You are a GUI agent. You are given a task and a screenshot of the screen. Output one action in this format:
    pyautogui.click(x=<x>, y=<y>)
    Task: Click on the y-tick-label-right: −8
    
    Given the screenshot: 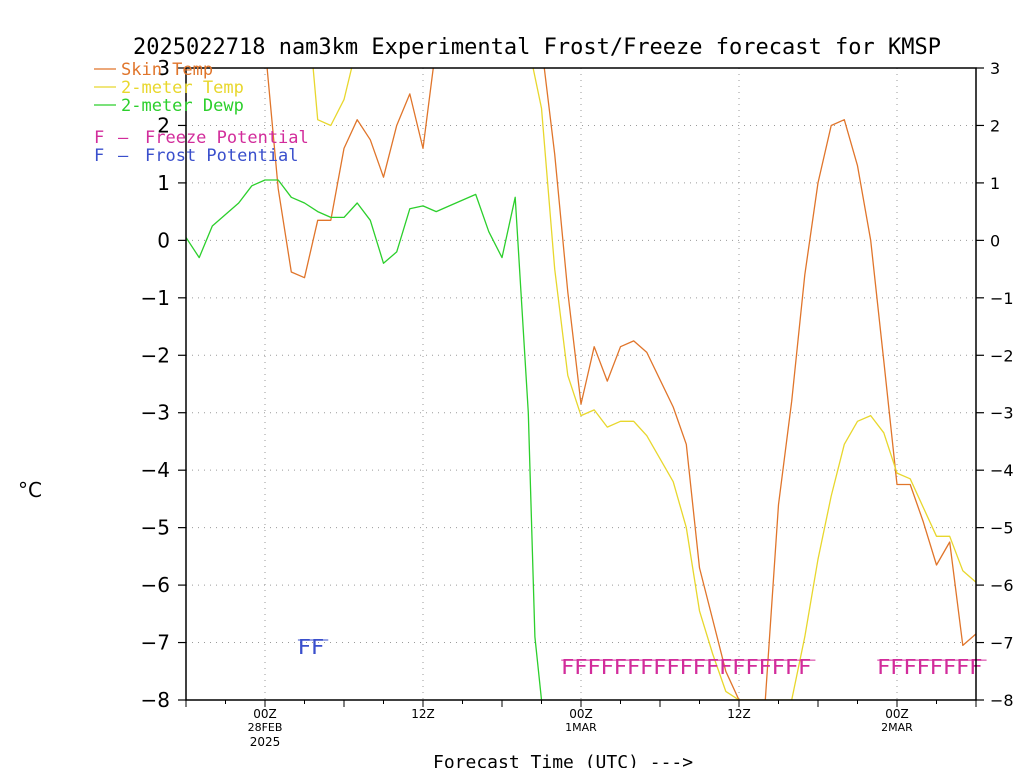 What is the action you would take?
    pyautogui.click(x=1002, y=700)
    